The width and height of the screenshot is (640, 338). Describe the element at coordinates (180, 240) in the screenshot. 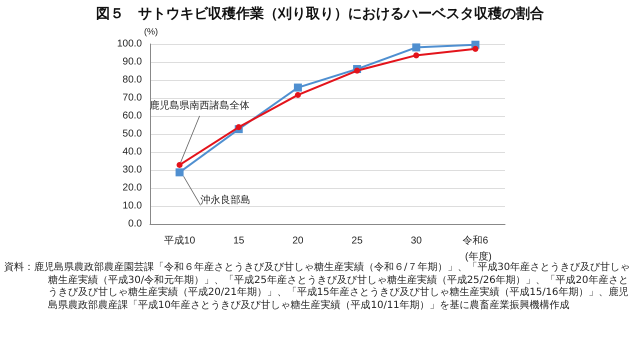

I see `x-tick-label: 平成10` at that location.